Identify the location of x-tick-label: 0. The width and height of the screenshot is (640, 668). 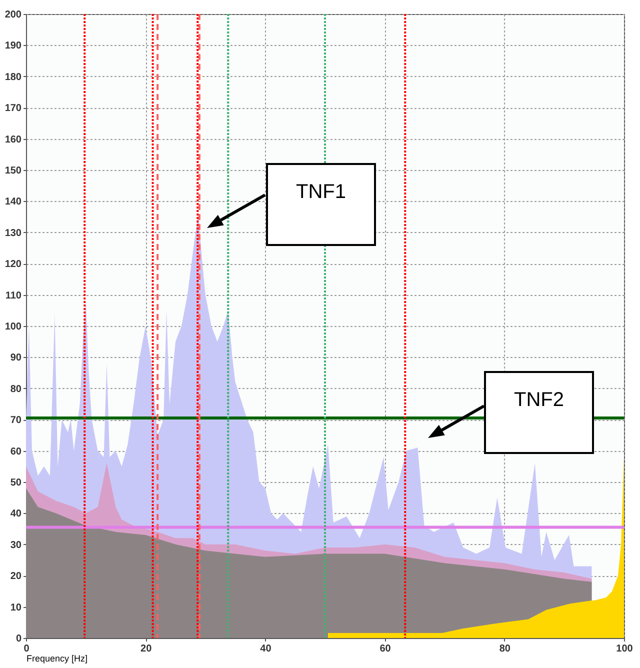
(27, 649).